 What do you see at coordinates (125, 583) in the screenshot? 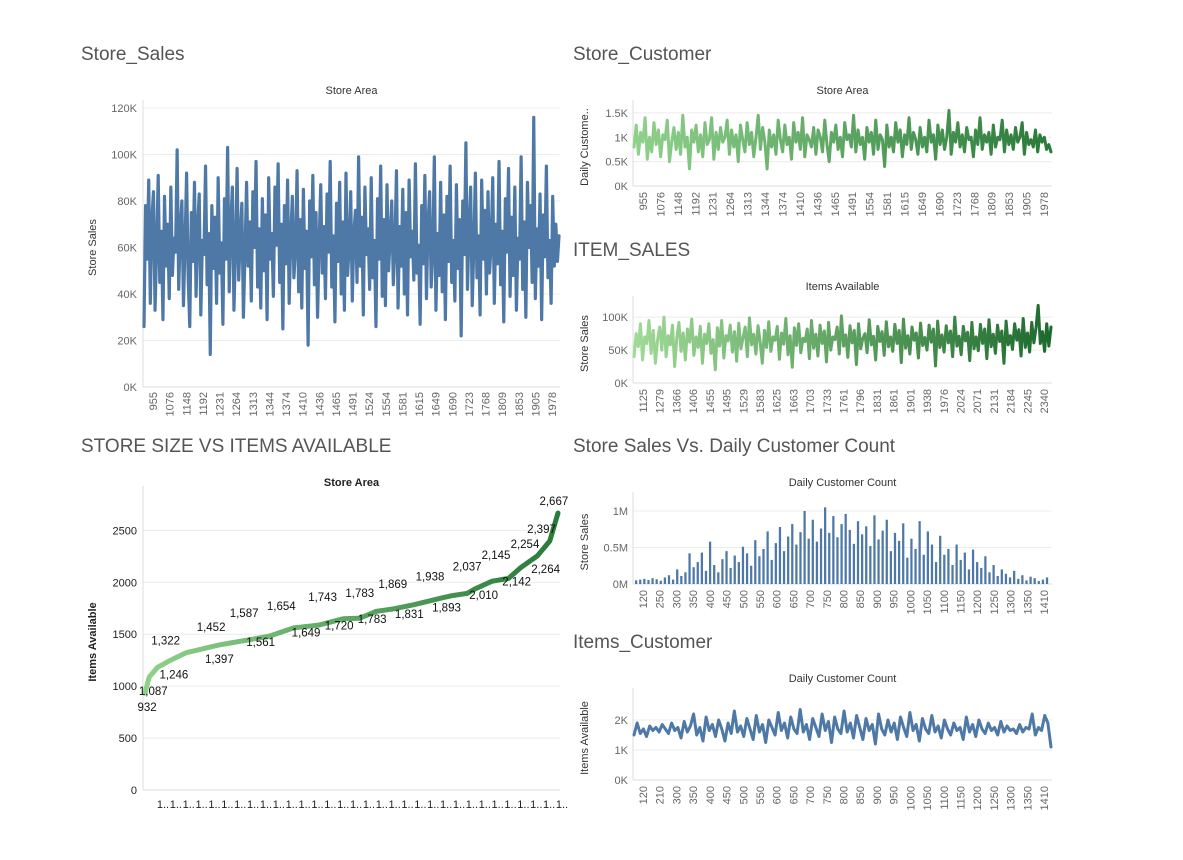
I see `size_vs_items-y-tick-label: 2000` at bounding box center [125, 583].